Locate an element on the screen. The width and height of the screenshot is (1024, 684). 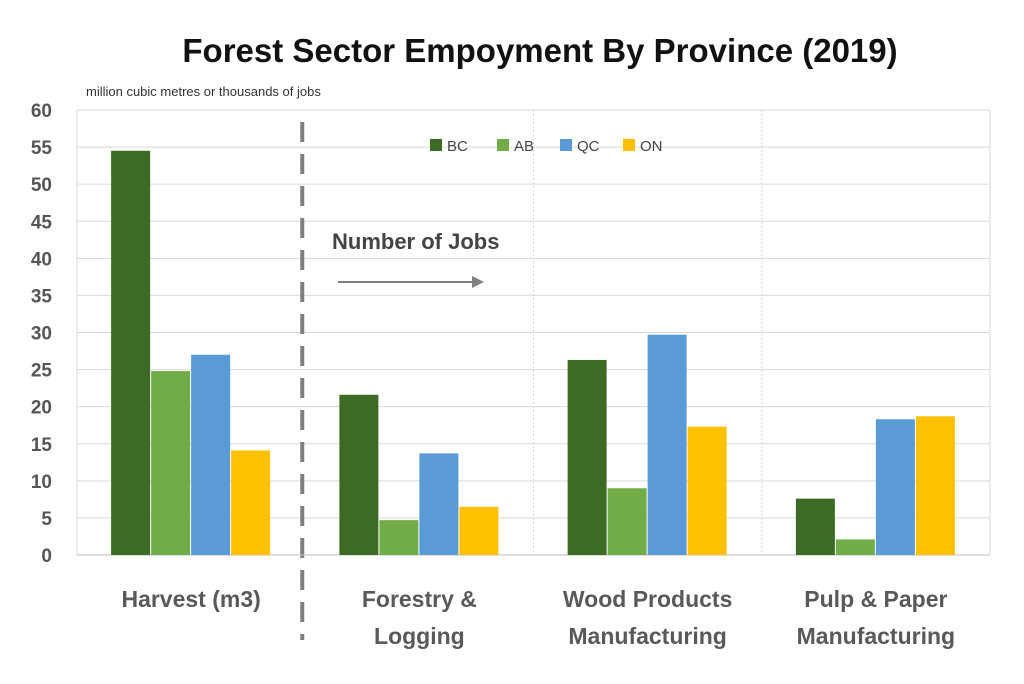
category-label: Harvest (m3) is located at coordinates (190, 599).